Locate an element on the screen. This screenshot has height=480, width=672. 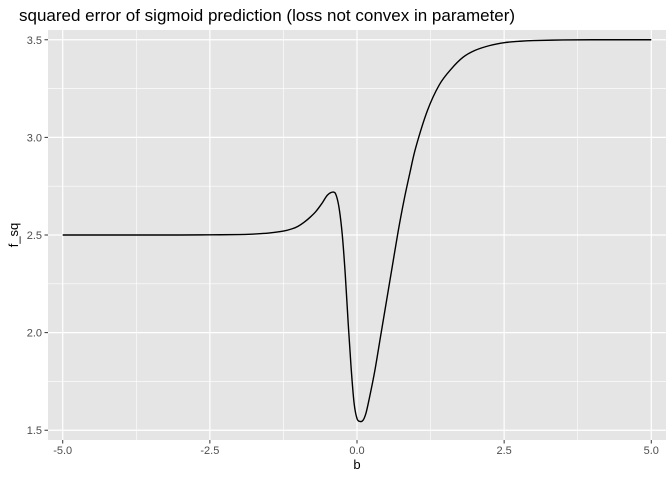
y-tick-label: 2.5 is located at coordinates (34, 236).